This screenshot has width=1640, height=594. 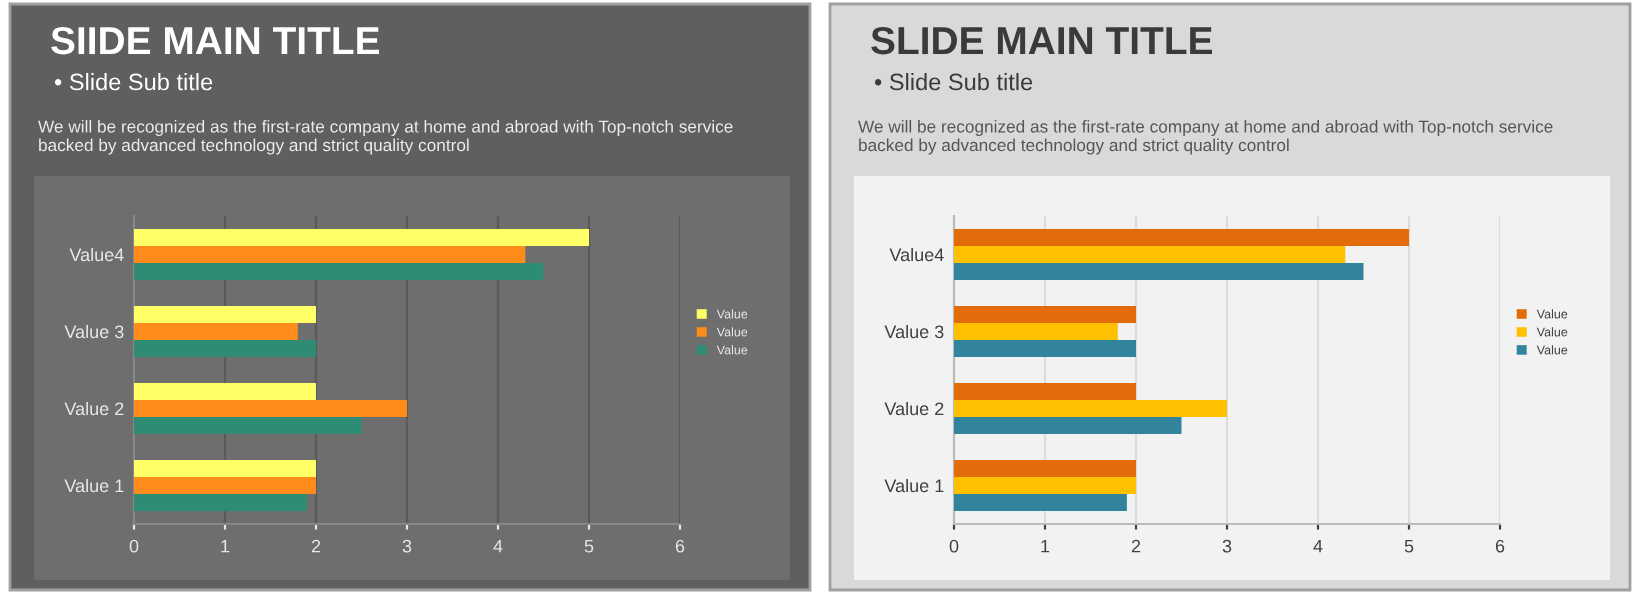 I want to click on chart-title: SIIDE MAIN TITLE, so click(x=215, y=40).